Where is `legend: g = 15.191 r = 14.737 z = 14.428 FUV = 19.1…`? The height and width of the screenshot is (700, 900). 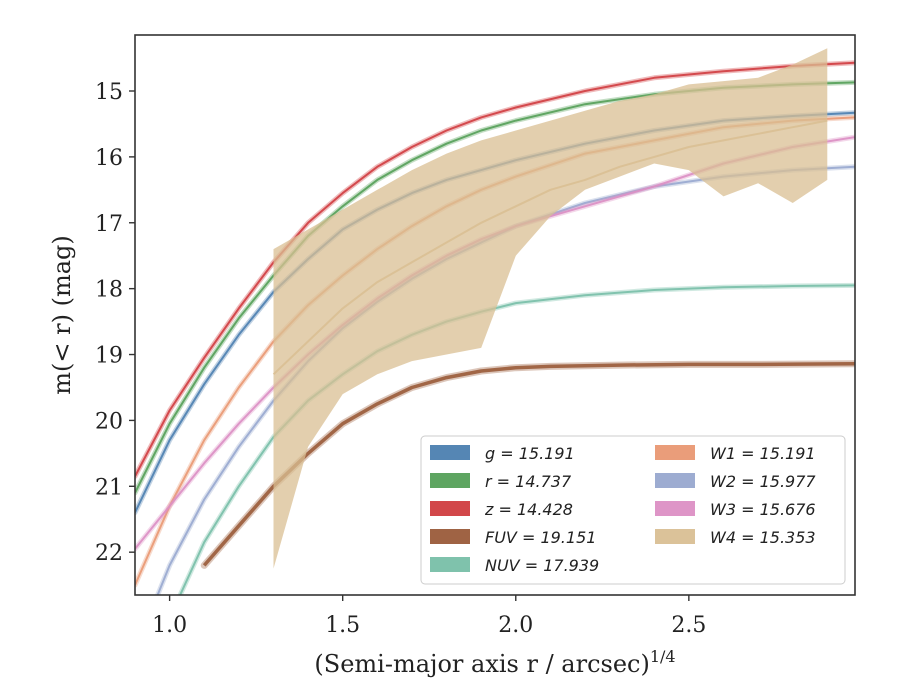
legend: g = 15.191 r = 14.737 z = 14.428 FUV = 19.1… is located at coordinates (633, 510).